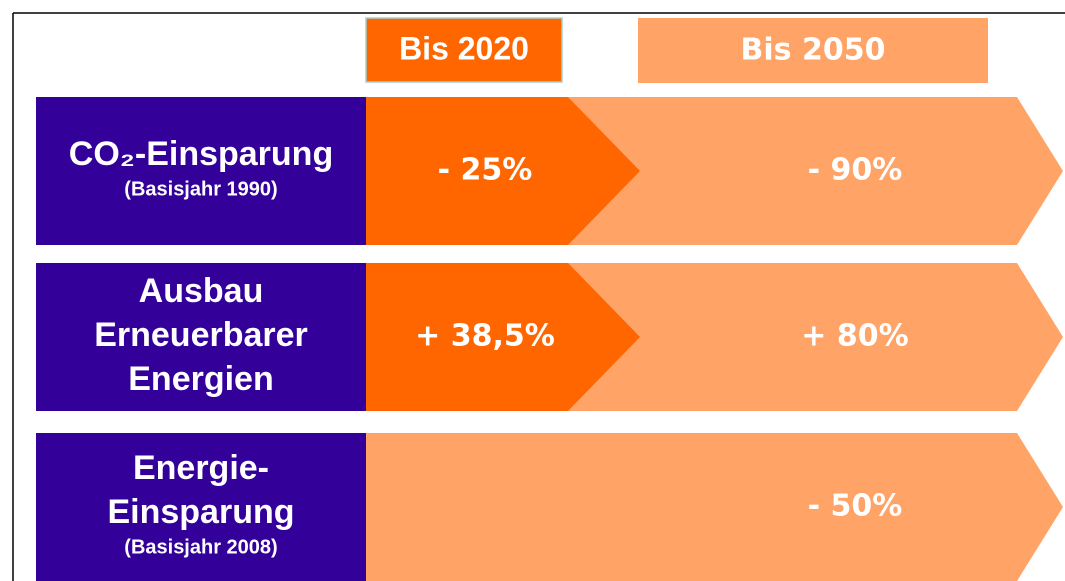 This screenshot has width=1065, height=581. What do you see at coordinates (201, 468) in the screenshot?
I see `row-label: Energie-` at bounding box center [201, 468].